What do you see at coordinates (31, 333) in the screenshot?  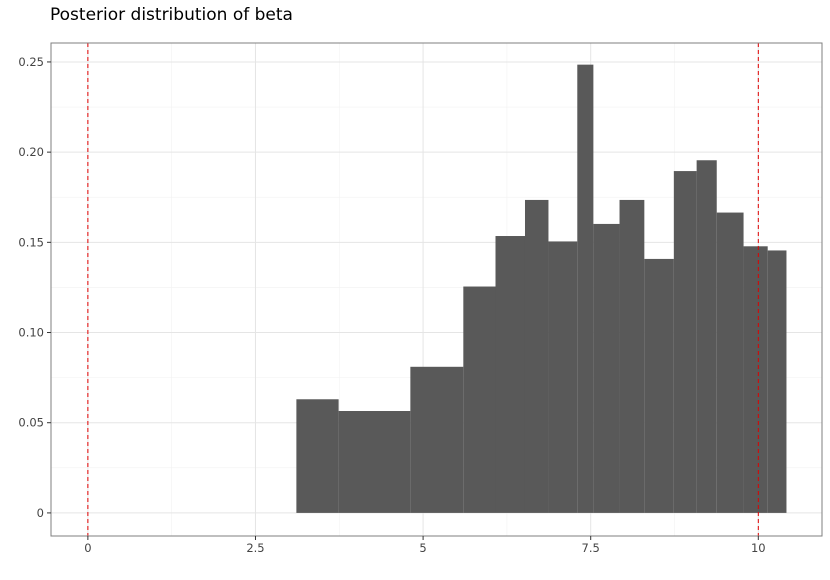 I see `y-tick-label: 0.10` at bounding box center [31, 333].